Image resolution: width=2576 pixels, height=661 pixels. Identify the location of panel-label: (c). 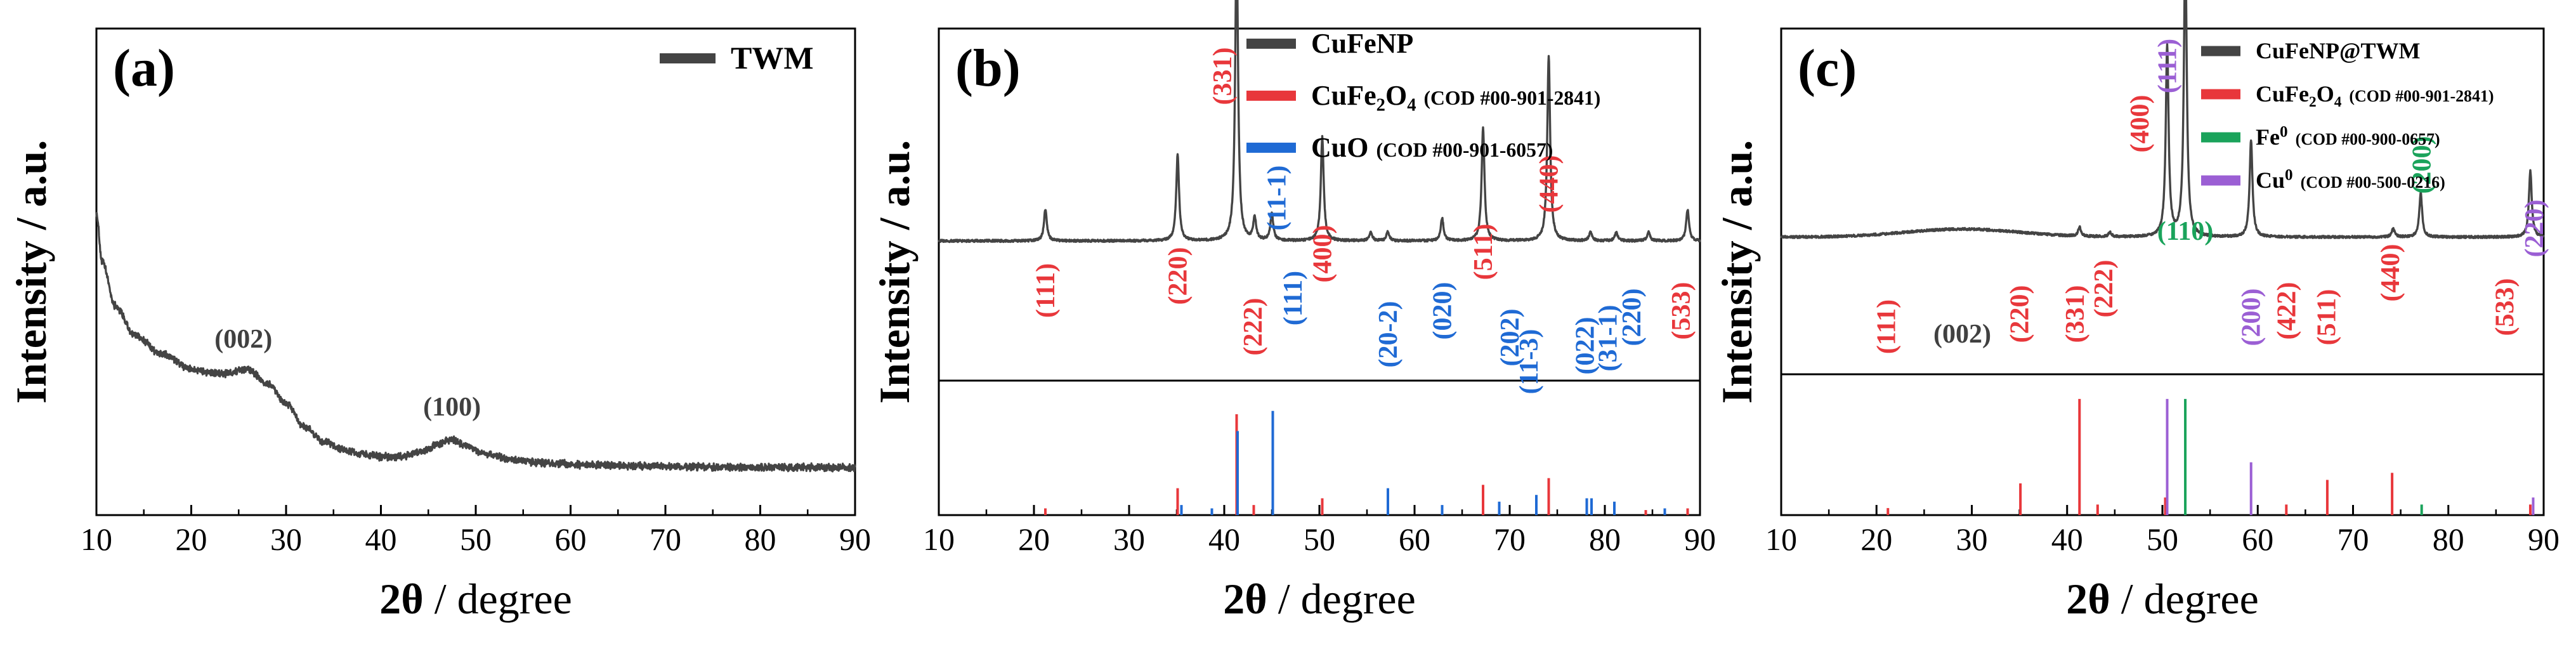
(1828, 68).